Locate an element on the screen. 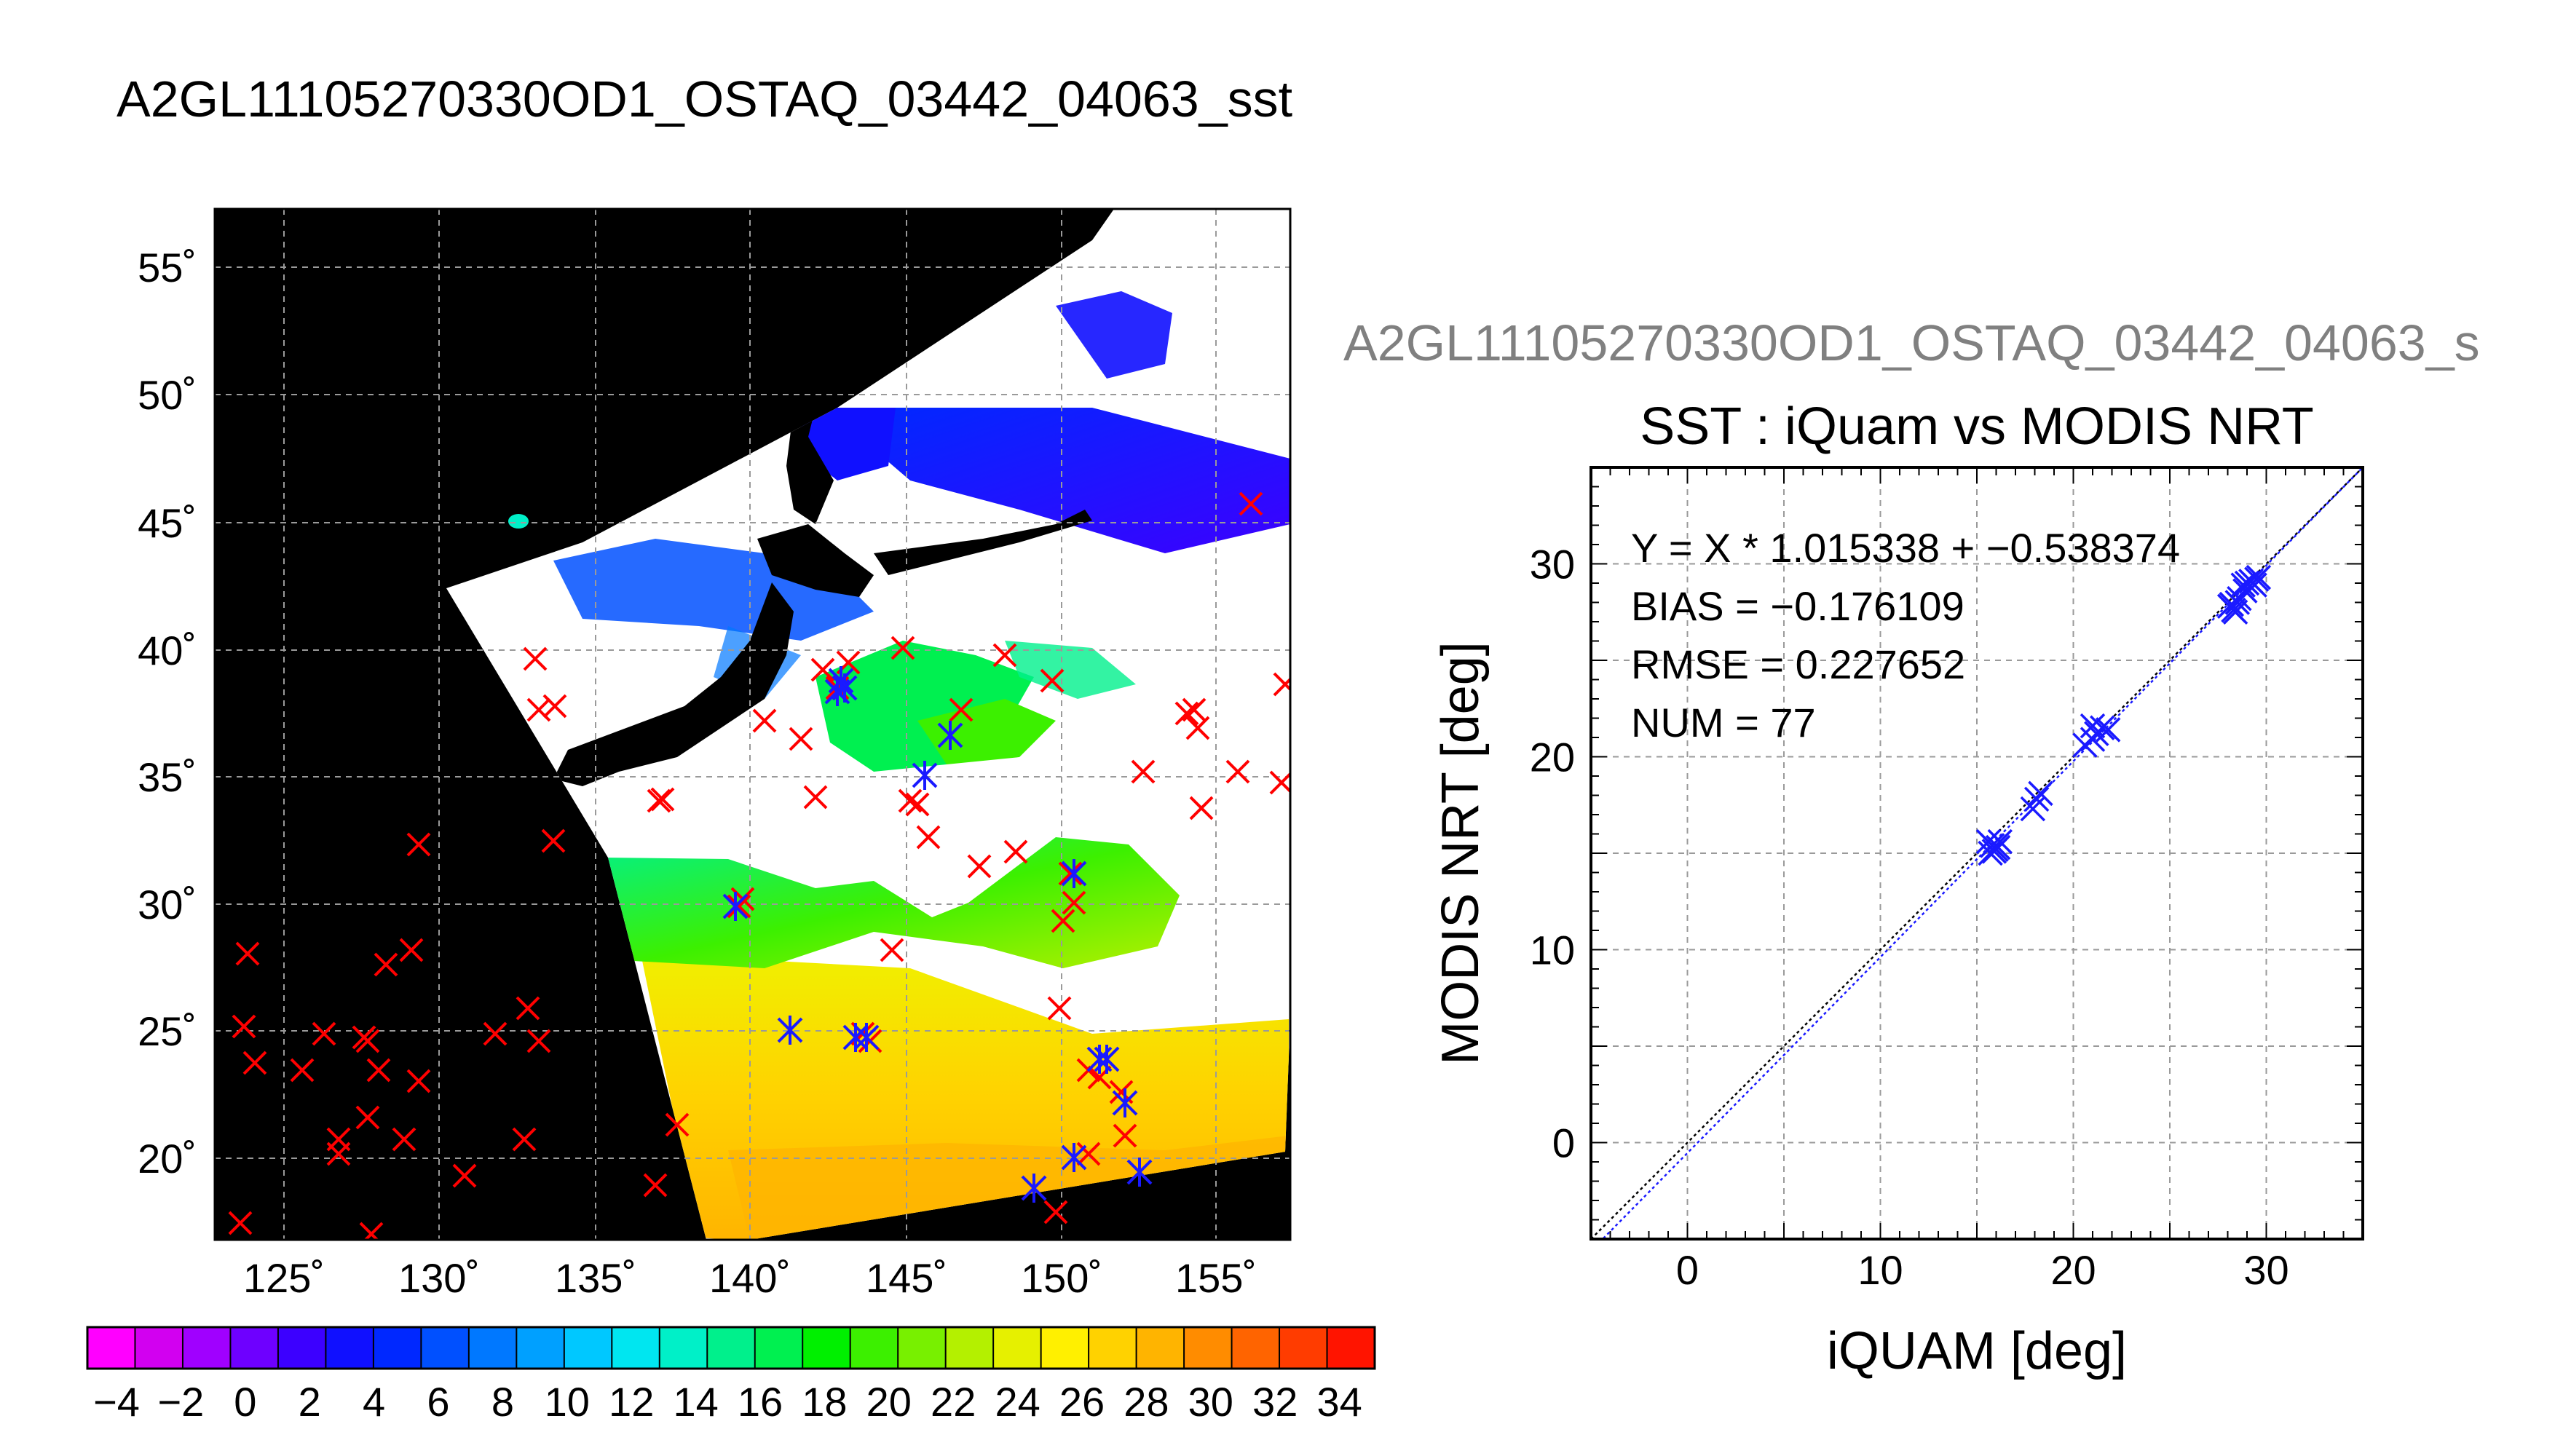  colorbar-segments is located at coordinates (731, 1348).